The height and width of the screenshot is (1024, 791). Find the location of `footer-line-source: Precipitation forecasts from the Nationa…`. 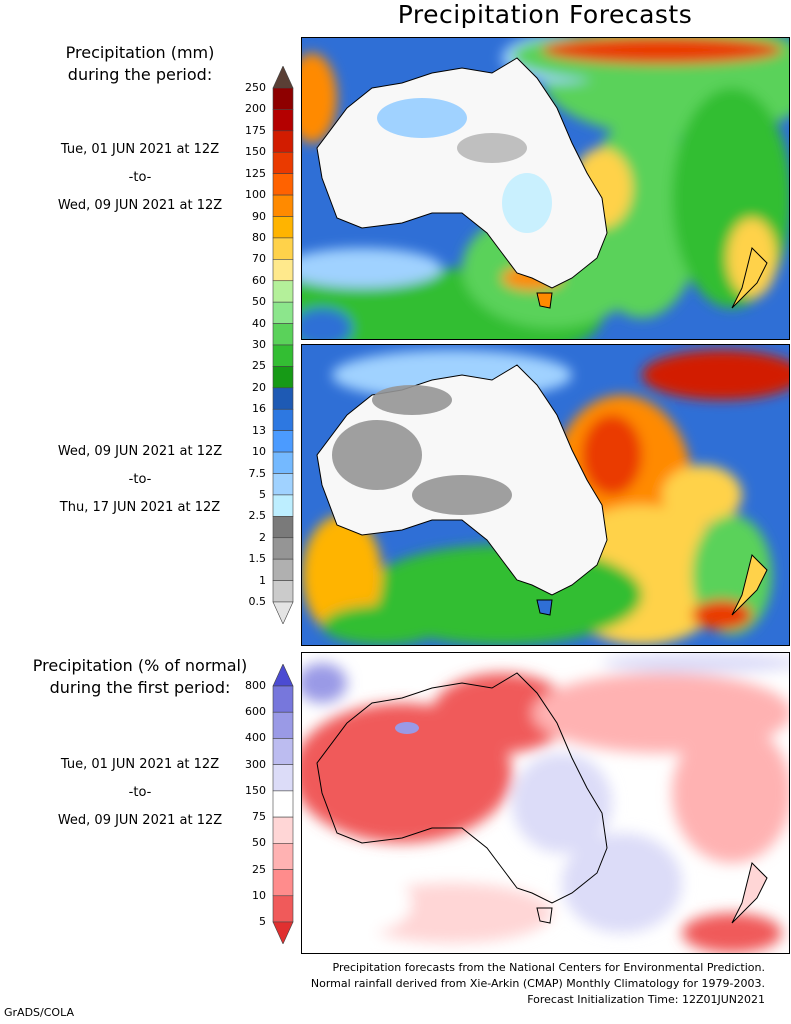

footer-line-source: Precipitation forecasts from the Nationa… is located at coordinates (549, 967).